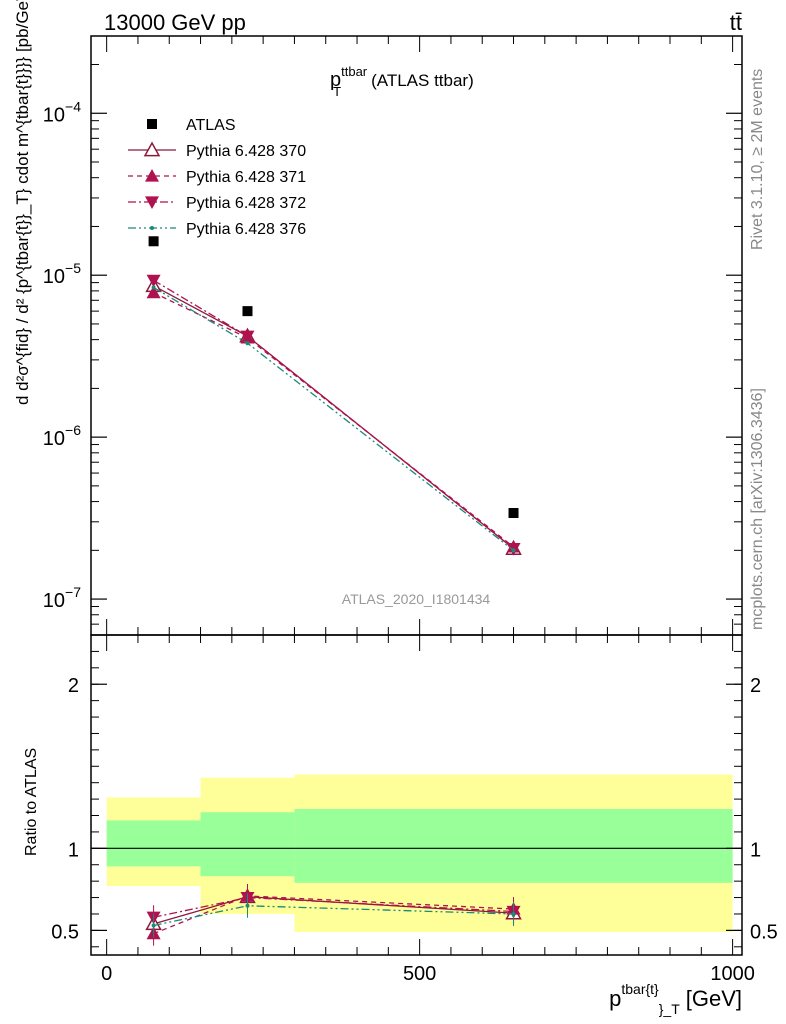  What do you see at coordinates (419, 974) in the screenshot?
I see `x-tick-label-1: 500` at bounding box center [419, 974].